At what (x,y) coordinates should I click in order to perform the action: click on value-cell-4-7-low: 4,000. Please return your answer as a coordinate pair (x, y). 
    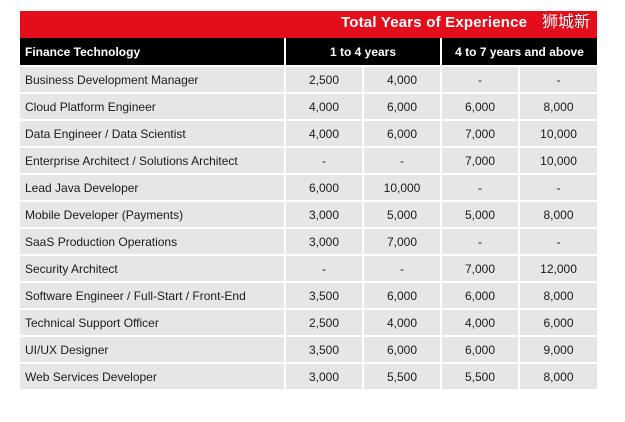
    Looking at the image, I should click on (480, 322).